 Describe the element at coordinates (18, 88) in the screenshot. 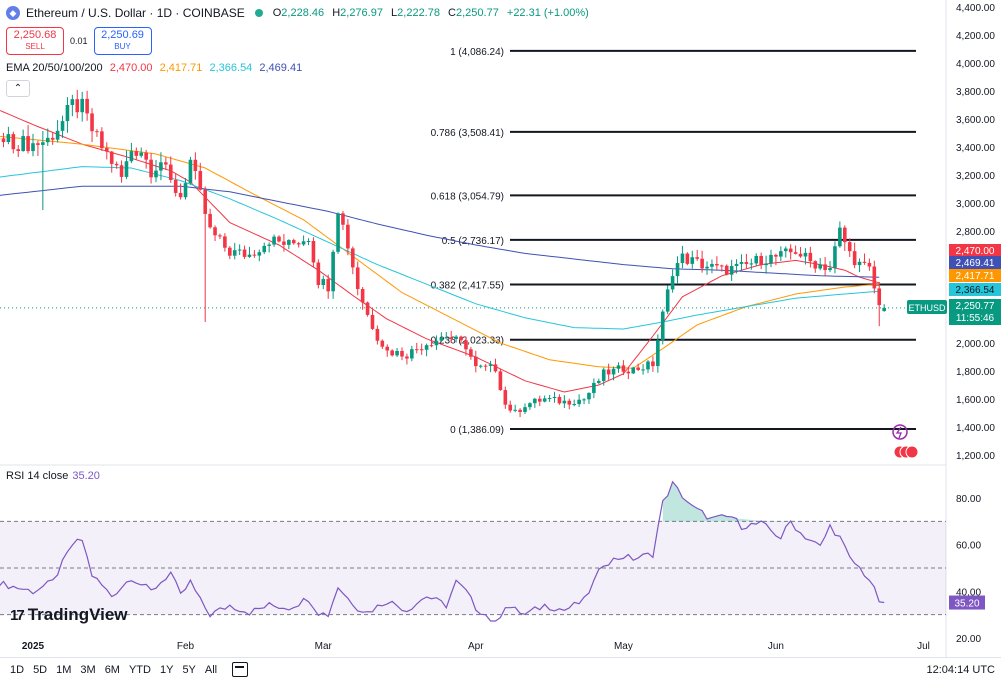

I see `collapse-legend-button: ⌃` at that location.